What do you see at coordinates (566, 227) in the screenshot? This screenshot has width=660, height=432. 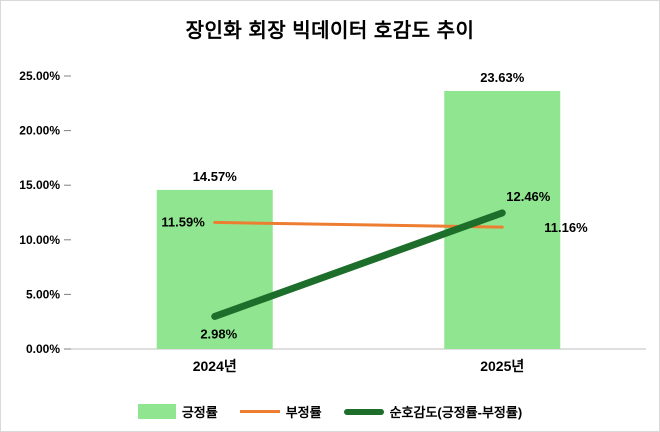 I see `line-data-label: 11.16%` at bounding box center [566, 227].